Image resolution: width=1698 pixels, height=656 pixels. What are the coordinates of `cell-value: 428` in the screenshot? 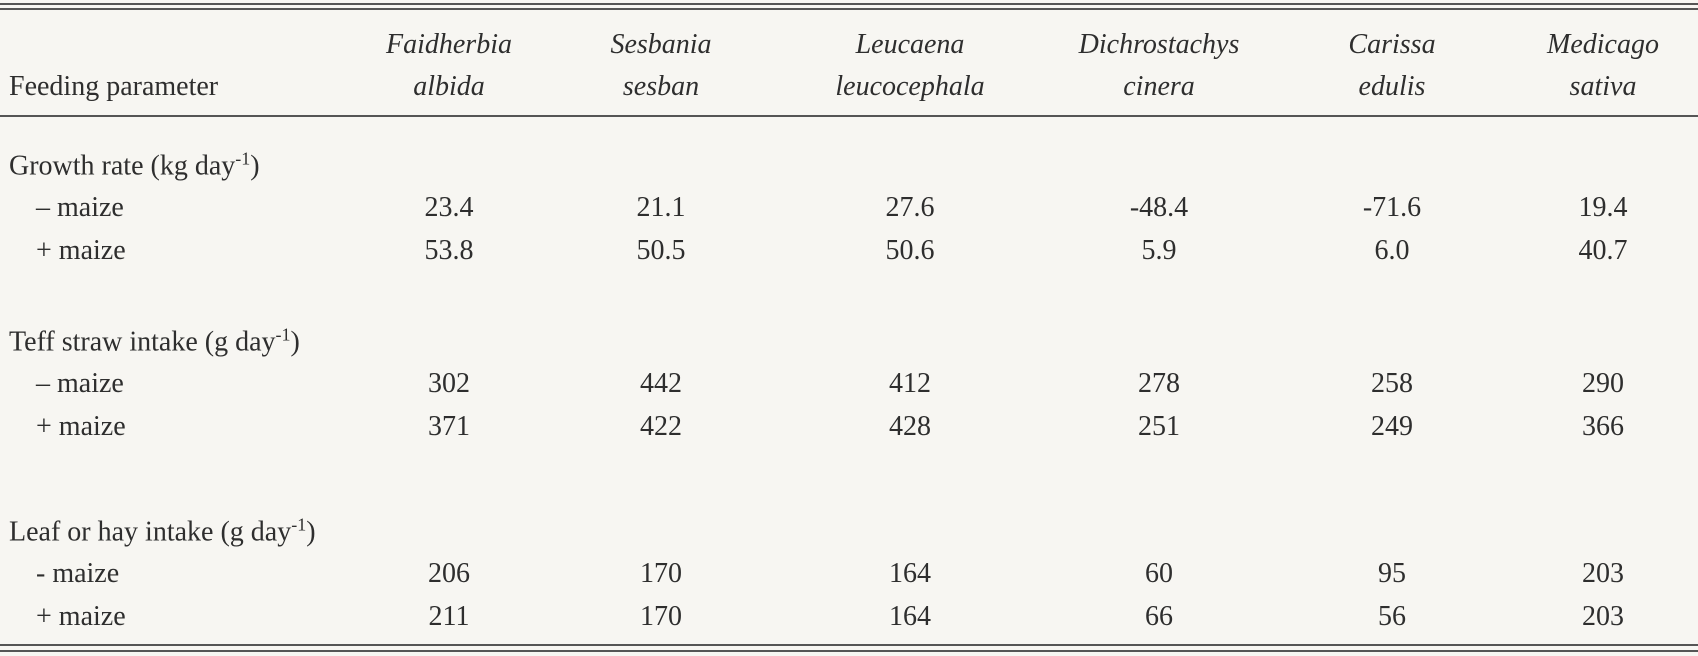 It's located at (910, 426).